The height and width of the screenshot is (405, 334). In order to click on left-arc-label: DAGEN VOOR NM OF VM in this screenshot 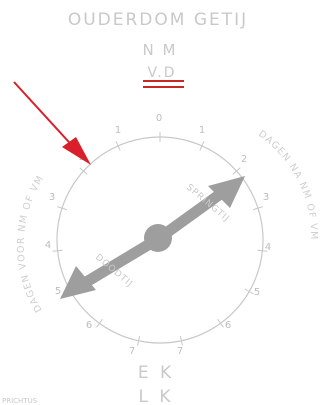, I will do `click(31, 243)`.